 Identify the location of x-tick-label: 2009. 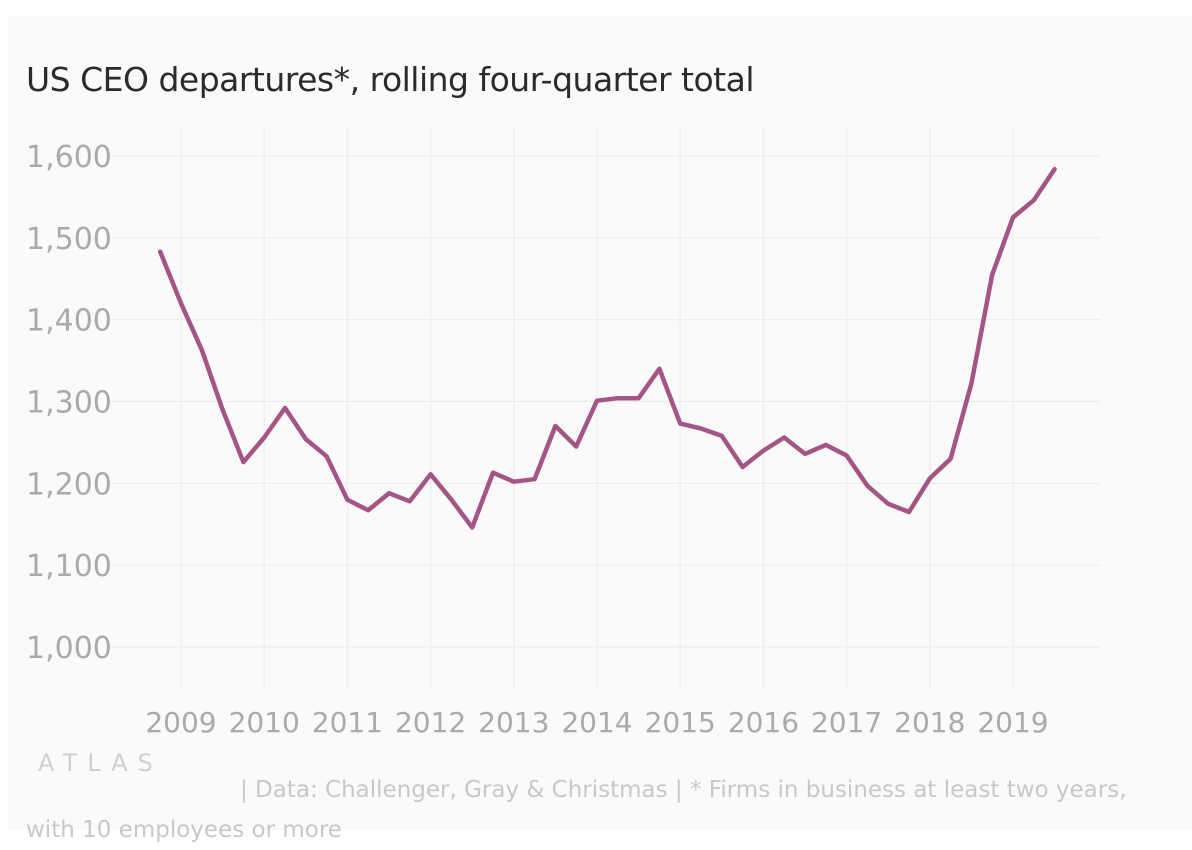
(180, 721).